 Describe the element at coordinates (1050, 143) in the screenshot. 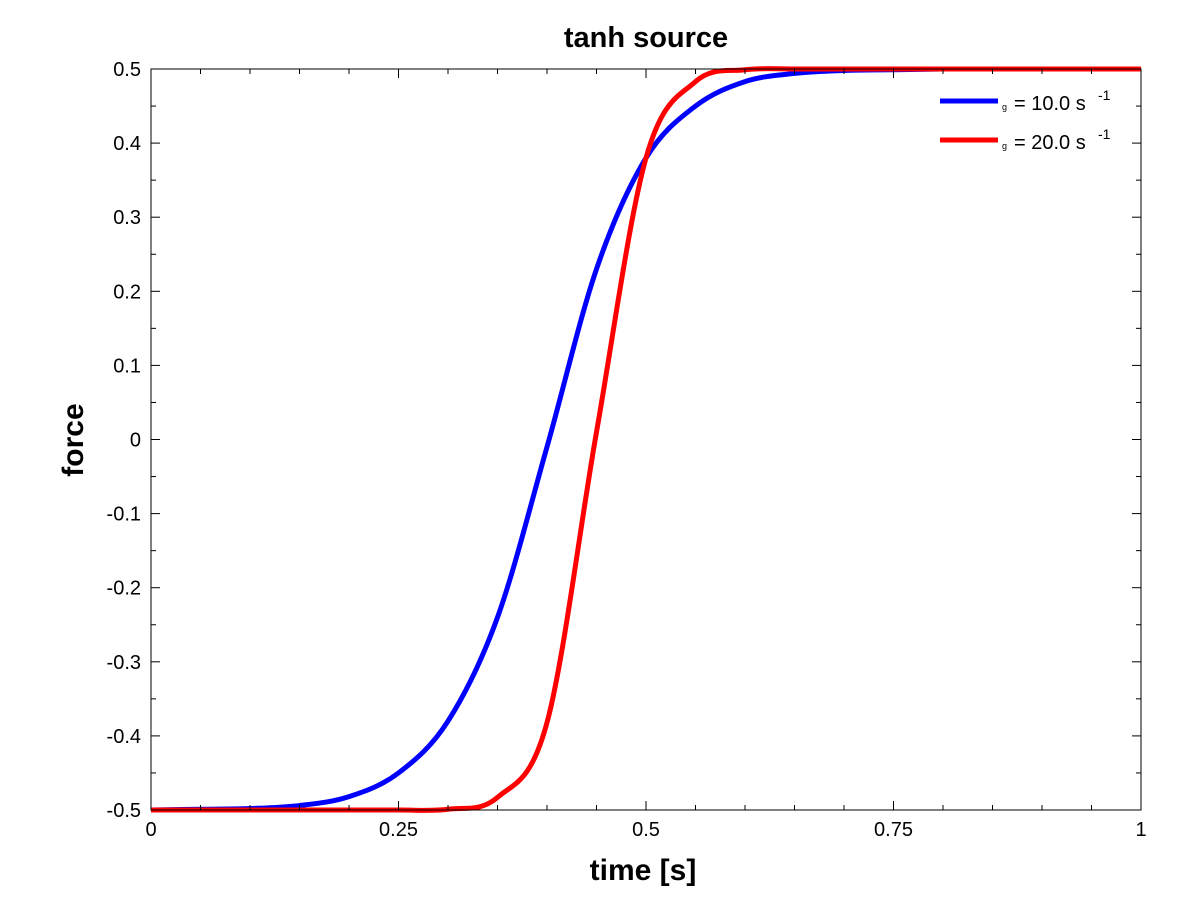

I see `legend-label-2: = 20.0 s` at that location.